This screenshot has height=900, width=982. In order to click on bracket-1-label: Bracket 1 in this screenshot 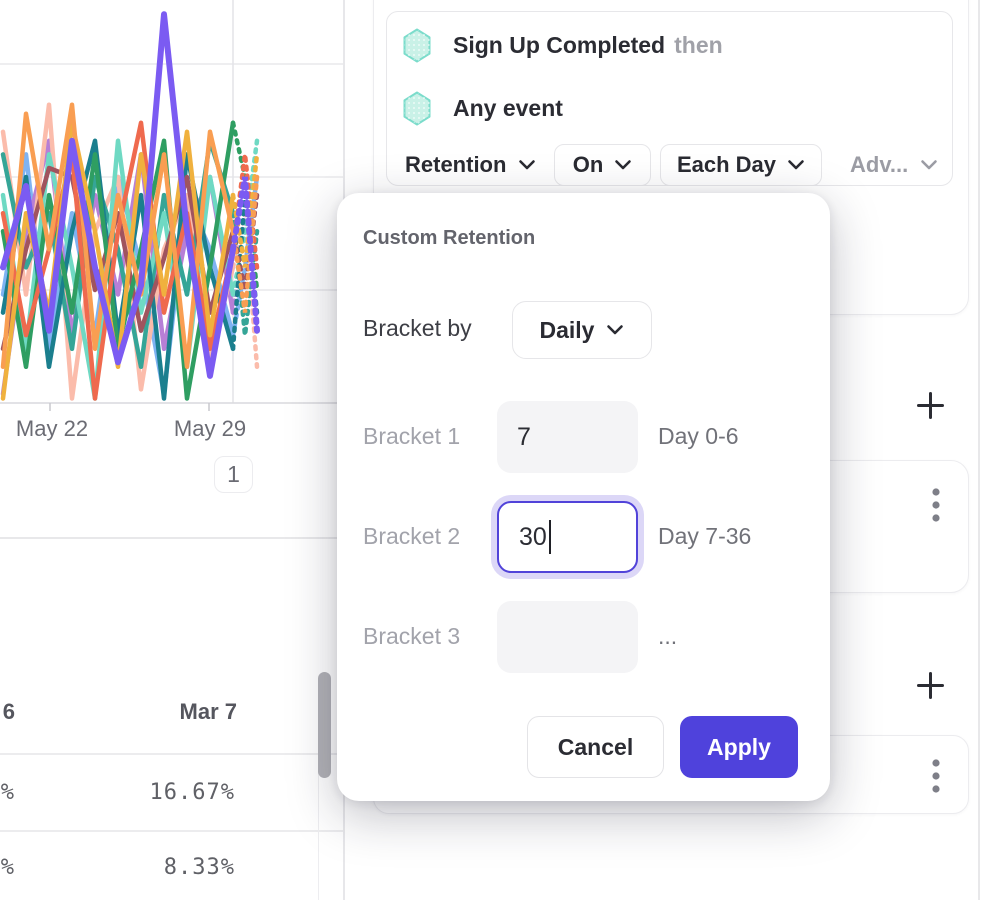, I will do `click(412, 436)`.